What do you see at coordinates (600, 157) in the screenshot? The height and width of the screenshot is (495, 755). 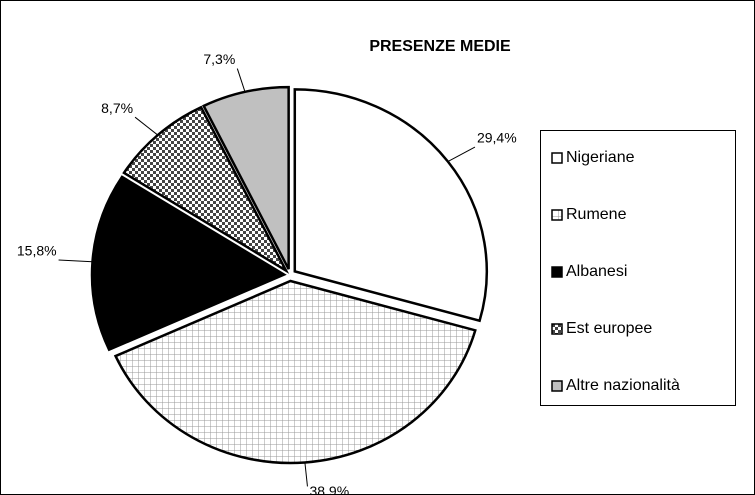 I see `legend-label: Nigeriane` at bounding box center [600, 157].